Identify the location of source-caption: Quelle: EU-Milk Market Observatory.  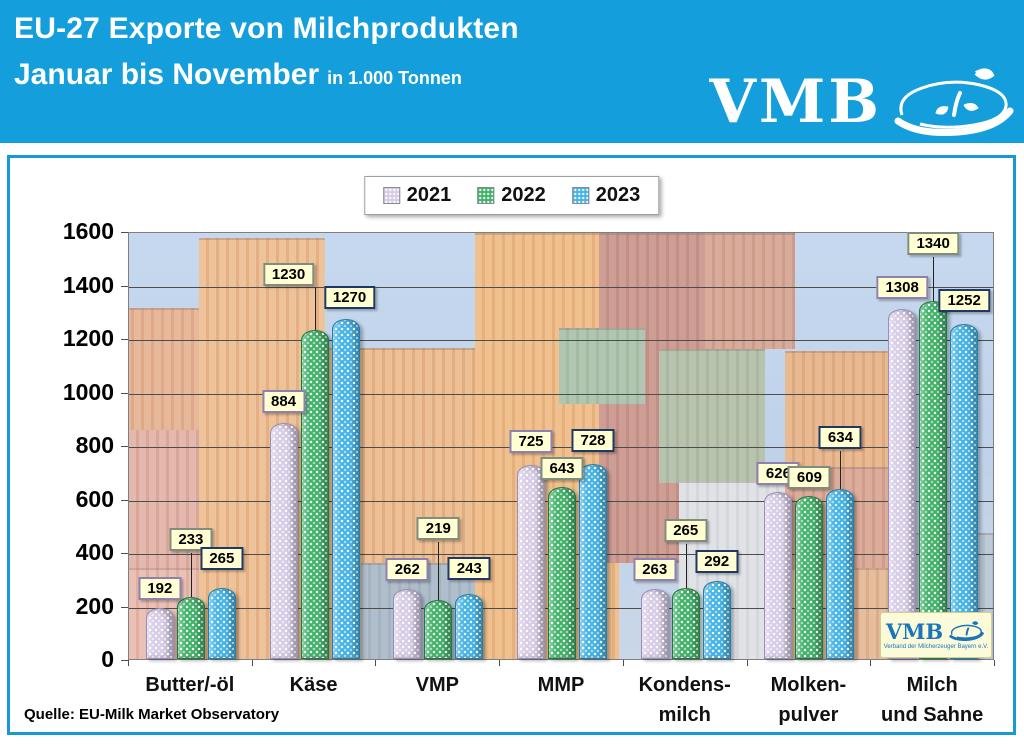
(152, 714).